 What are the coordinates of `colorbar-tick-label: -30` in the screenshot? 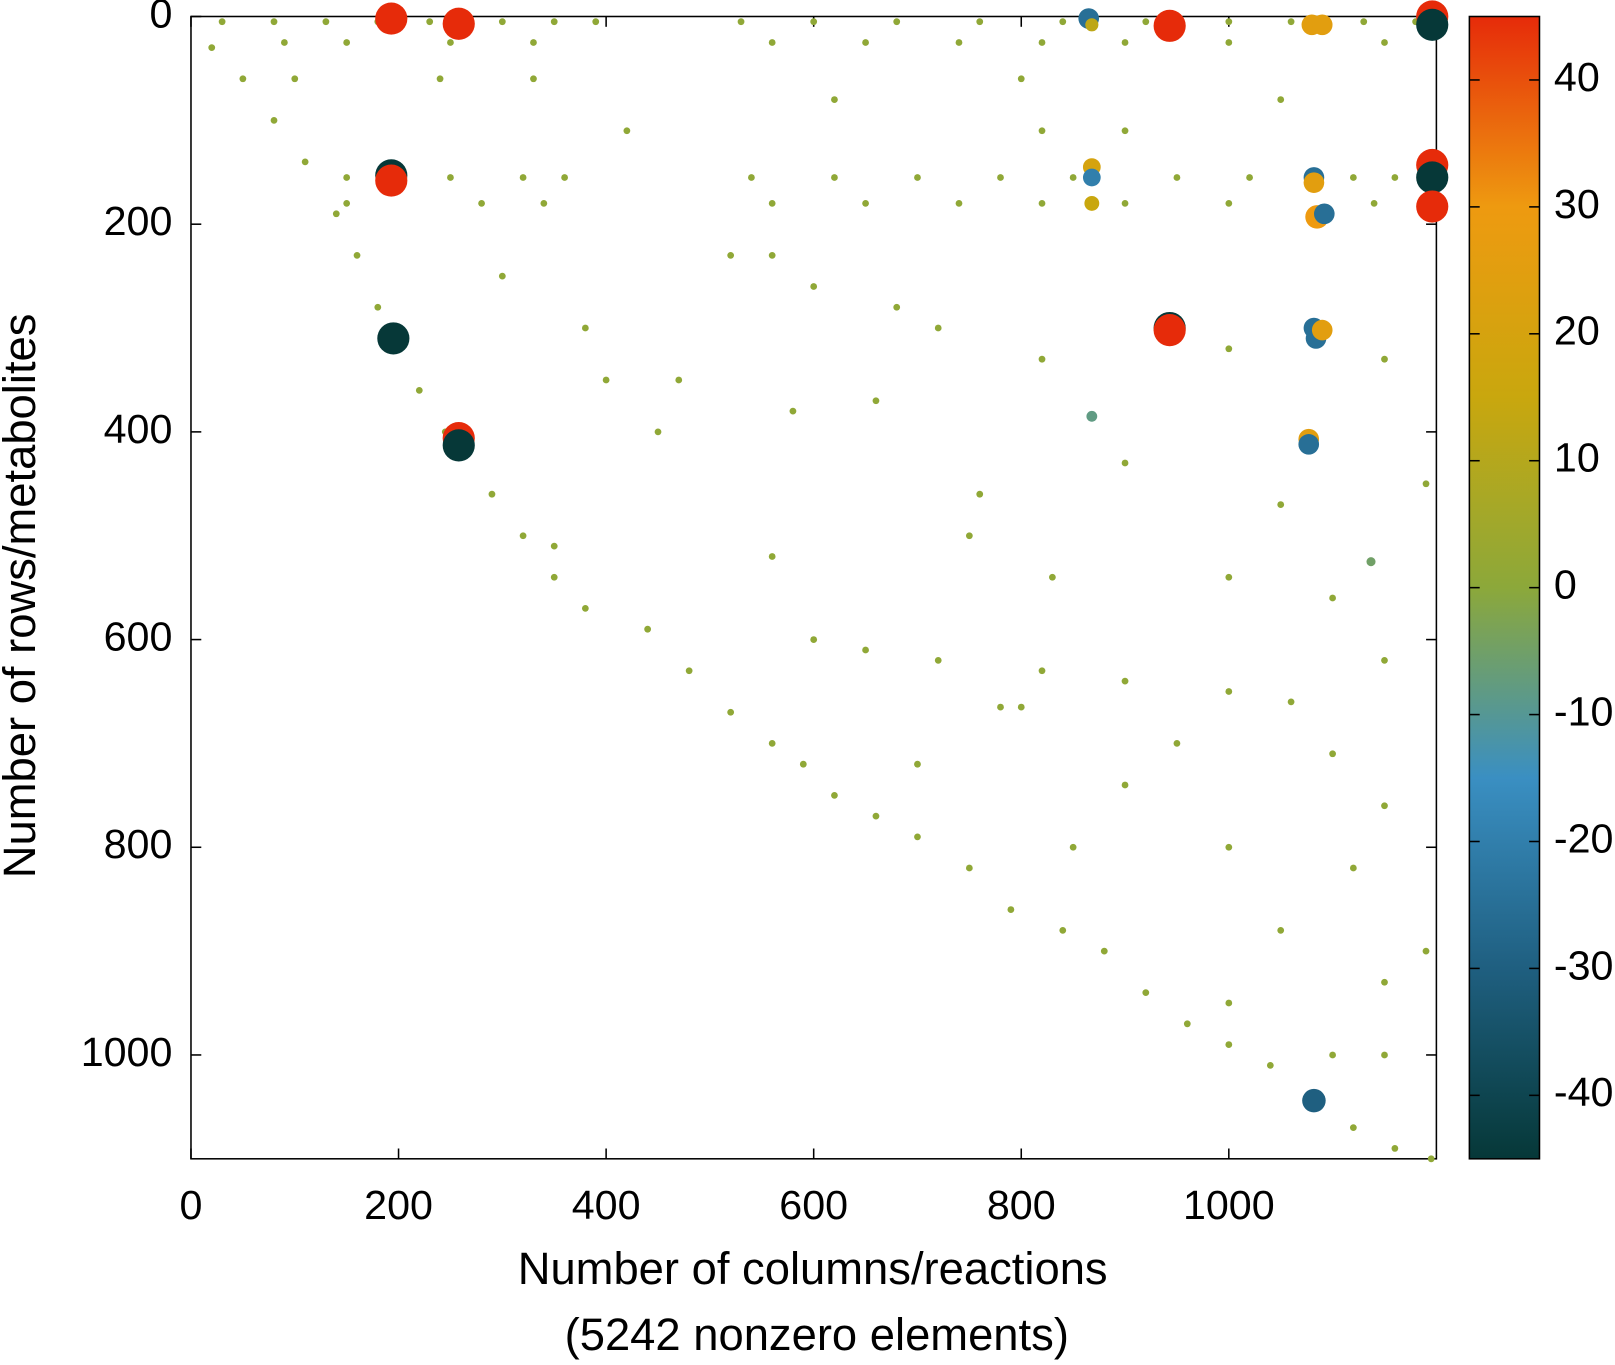 It's located at (1584, 965).